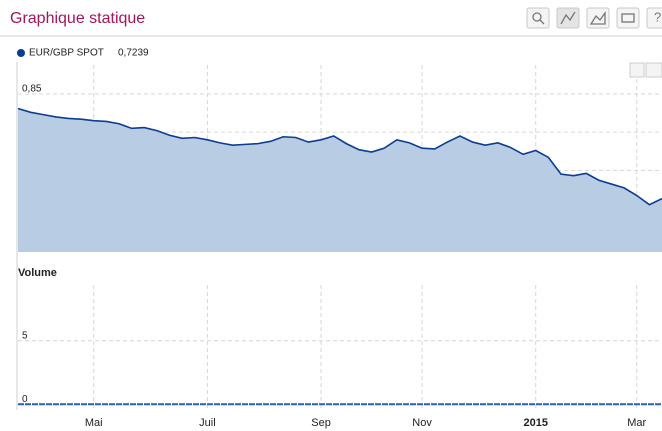  I want to click on volume-title: Volume, so click(37, 273).